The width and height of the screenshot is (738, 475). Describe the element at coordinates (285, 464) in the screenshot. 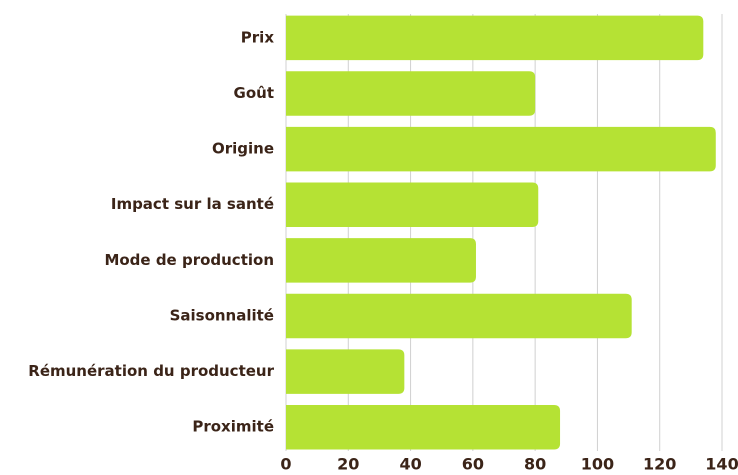

I see `x-tick-label: 0` at that location.